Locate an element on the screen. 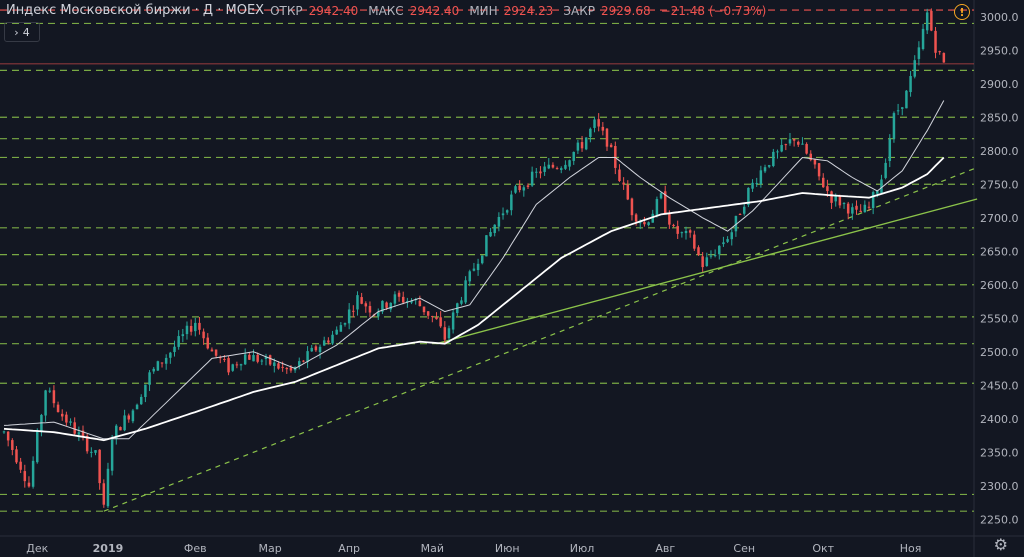  x-tick-label: Авг is located at coordinates (665, 548).